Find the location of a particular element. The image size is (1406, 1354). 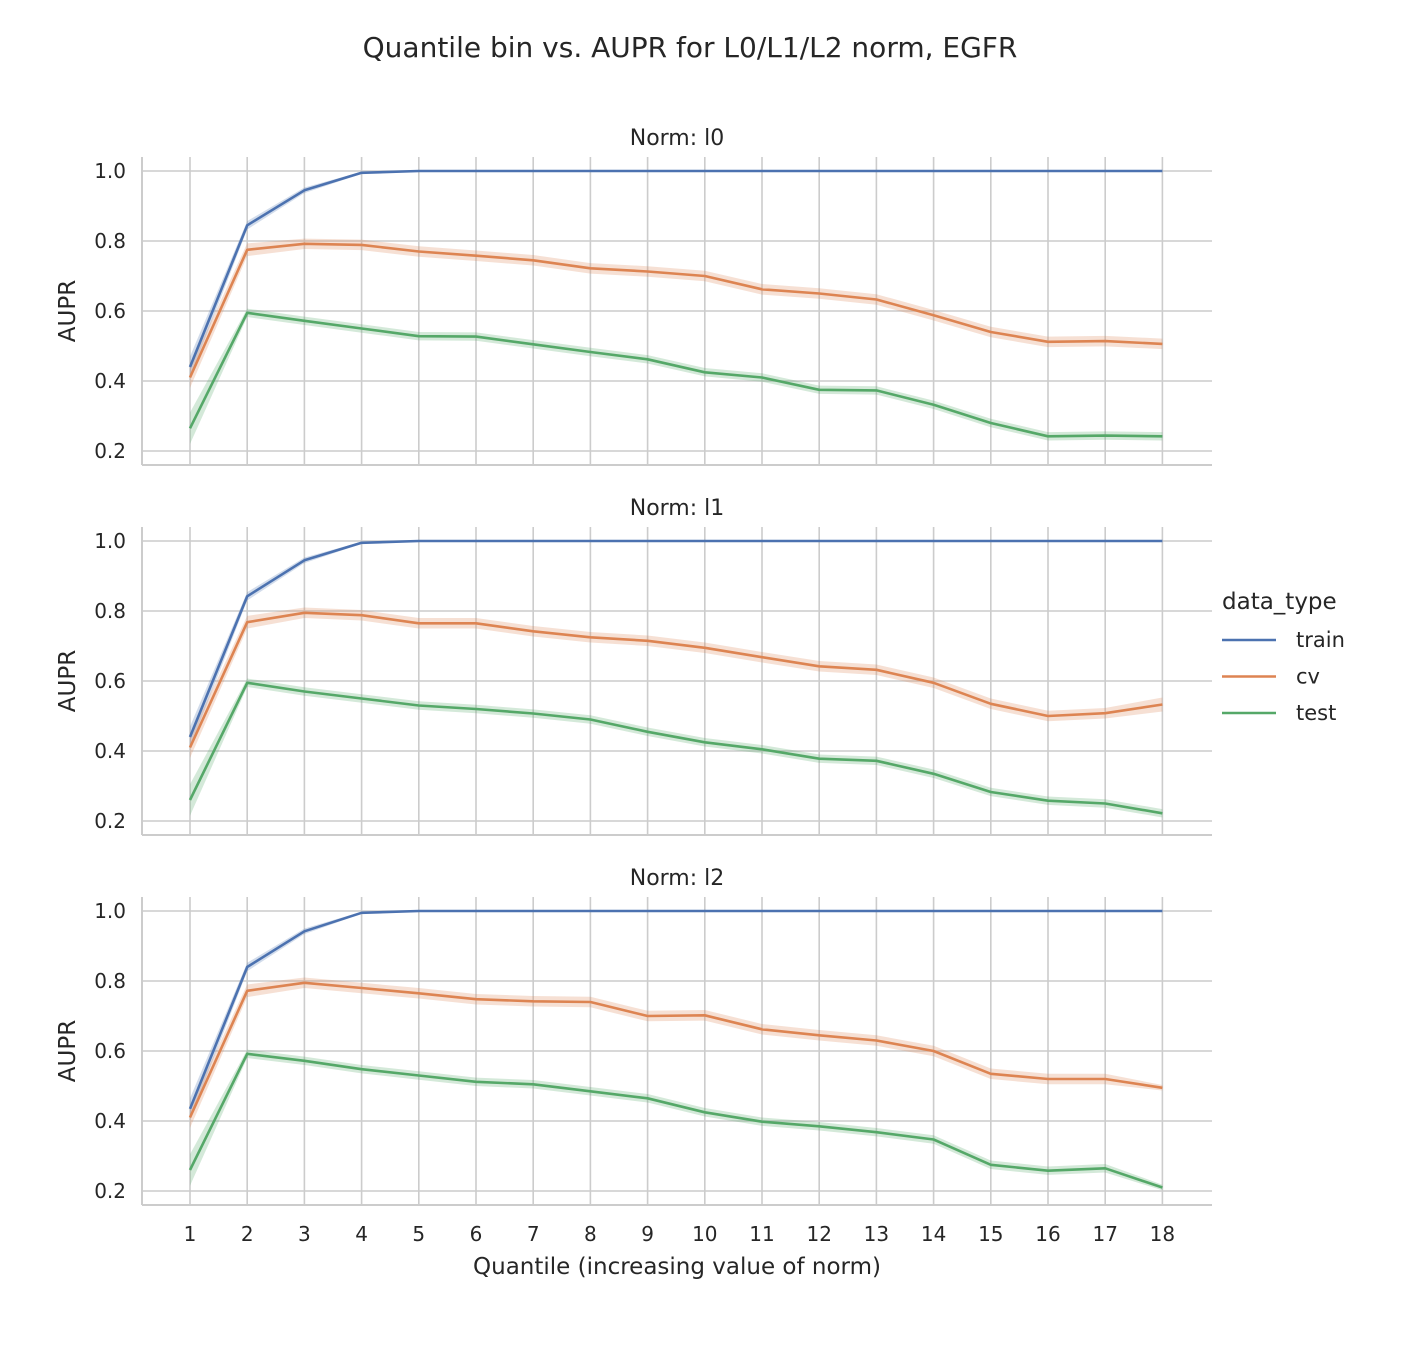

legend-item-test: test is located at coordinates (1279, 713).